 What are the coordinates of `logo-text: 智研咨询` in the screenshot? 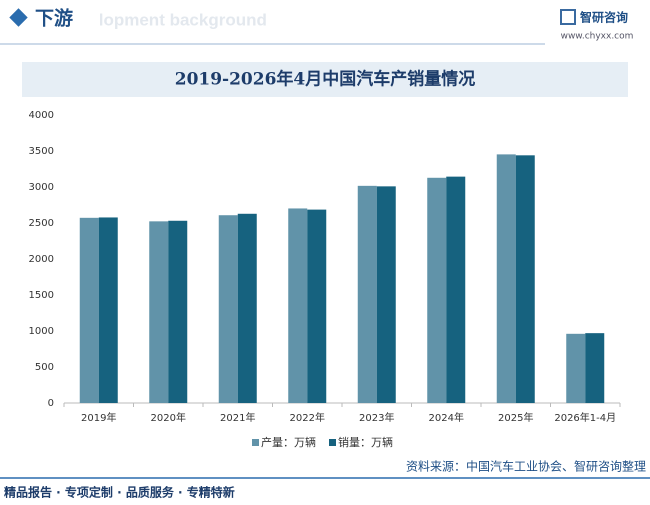 It's located at (603, 17).